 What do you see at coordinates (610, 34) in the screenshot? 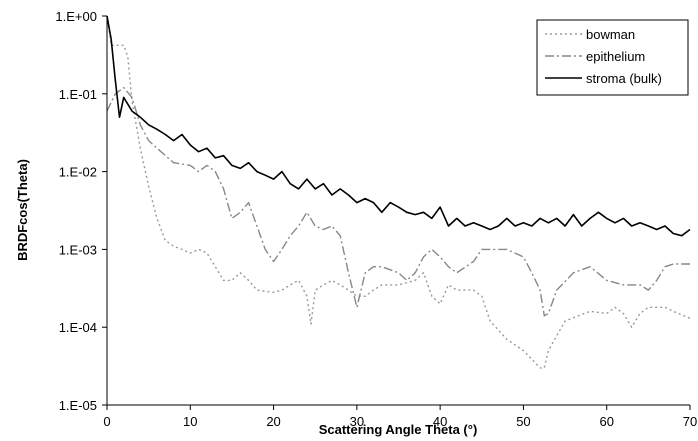
I see `legend-label-0: bowman` at bounding box center [610, 34].